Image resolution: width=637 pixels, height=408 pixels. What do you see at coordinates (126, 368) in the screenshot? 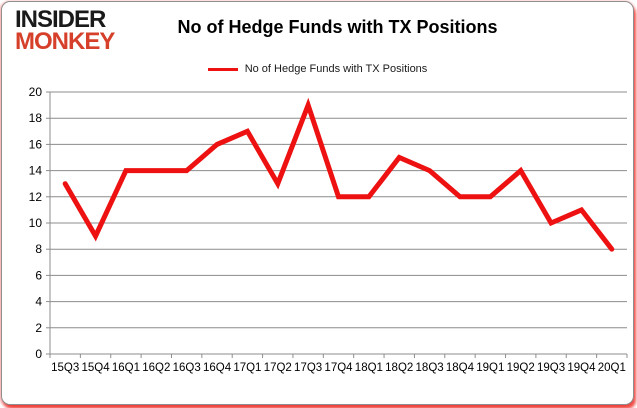
I see `svg-text: 16Q1` at bounding box center [126, 368].